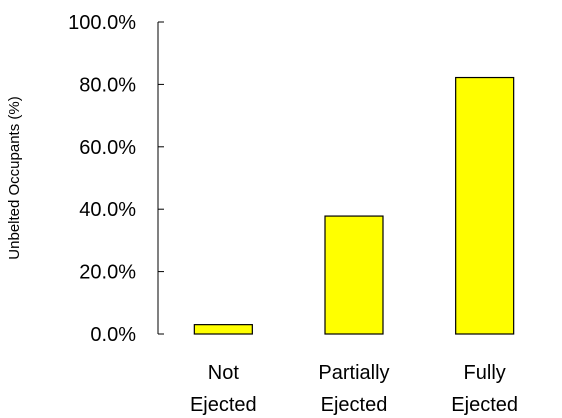  What do you see at coordinates (223, 389) in the screenshot?
I see `category-label: Not Ejected` at bounding box center [223, 389].